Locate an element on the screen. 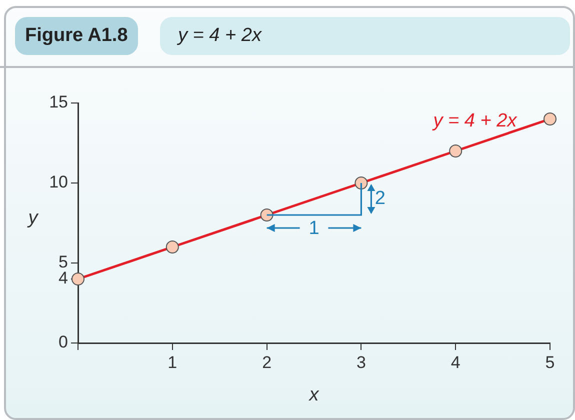 The image size is (575, 420). x-tick-label: 4 is located at coordinates (455, 362).